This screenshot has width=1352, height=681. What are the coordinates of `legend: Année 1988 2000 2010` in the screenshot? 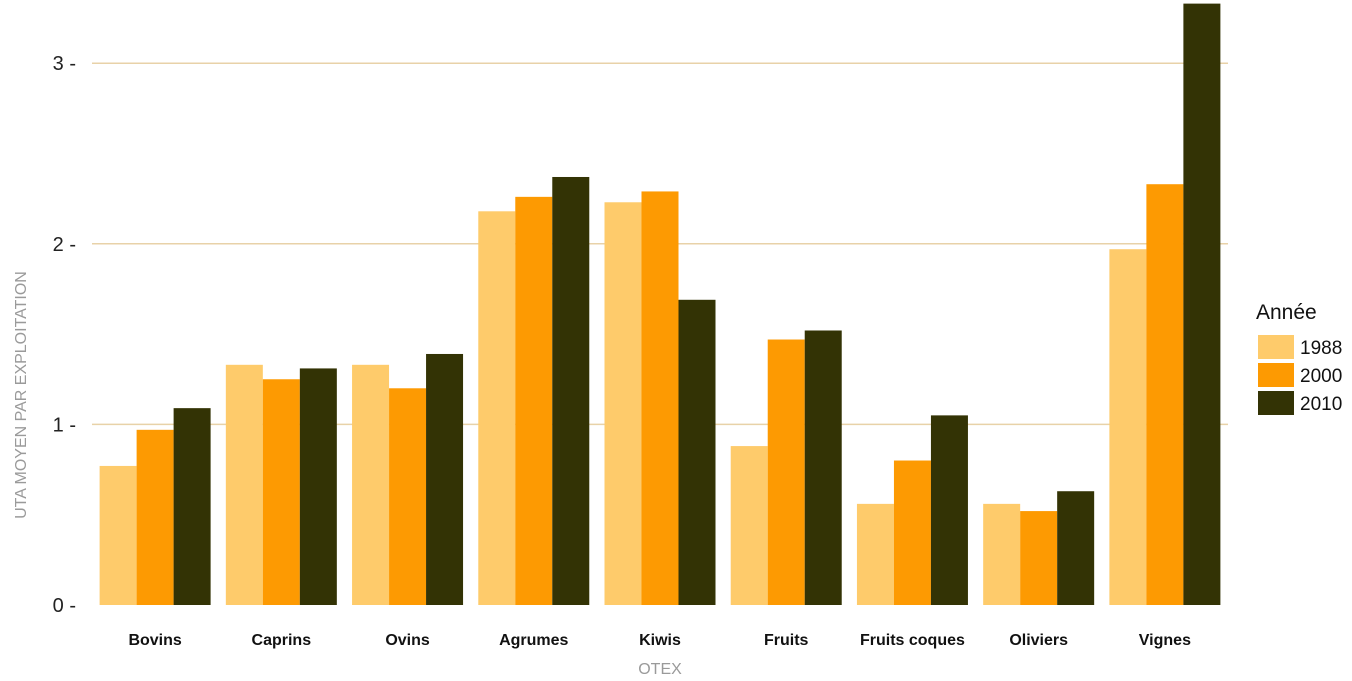 It's located at (1299, 358).